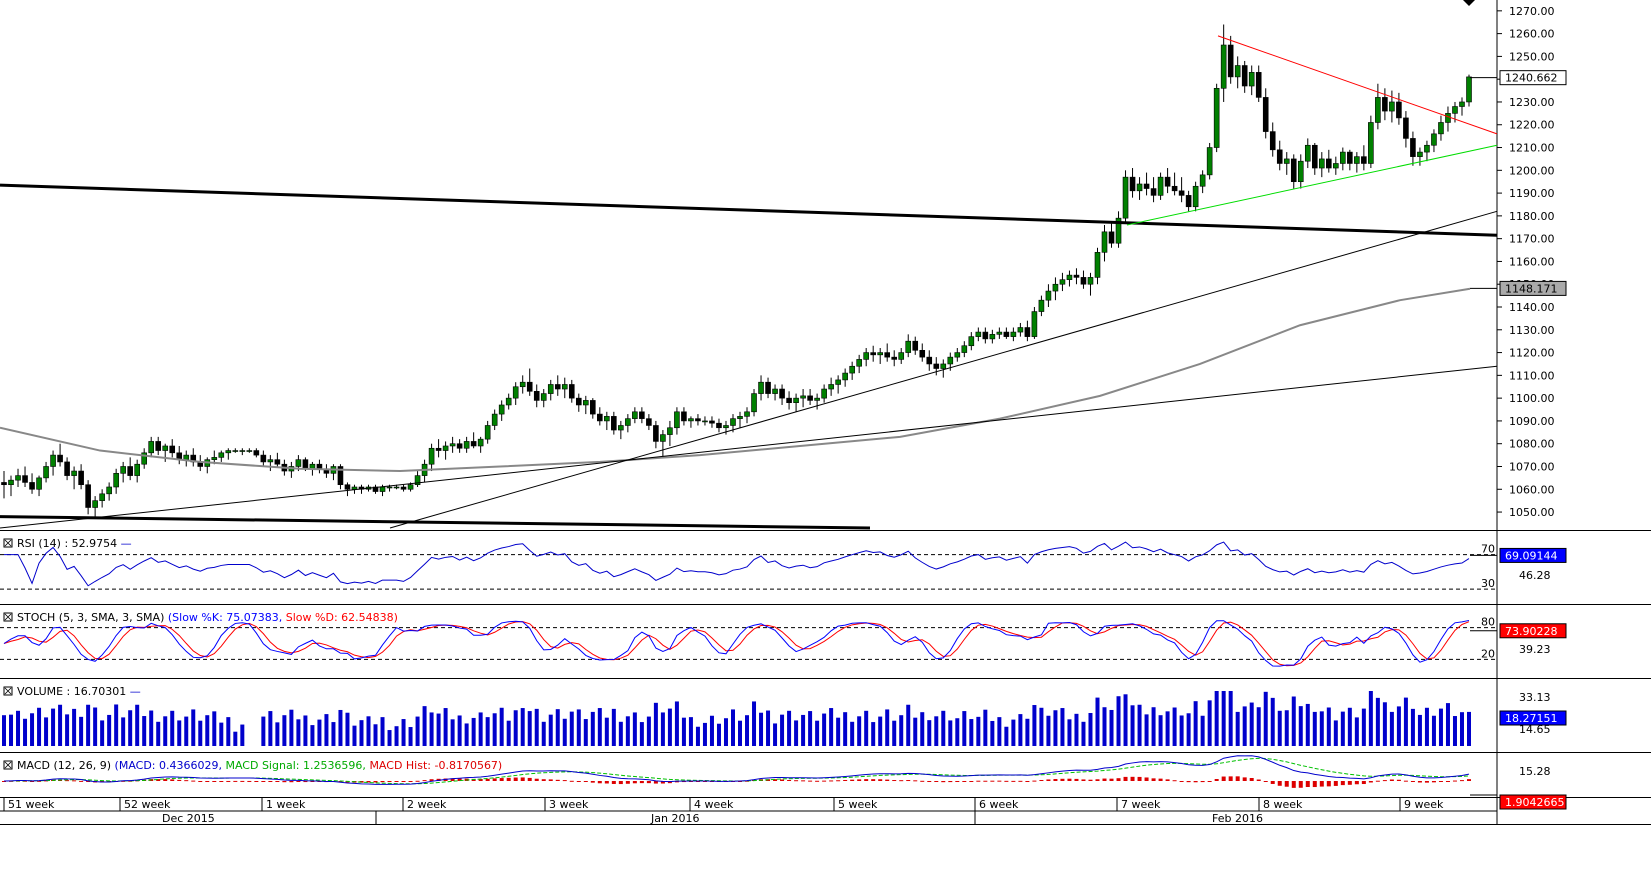  I want to click on price-tick-label: 1250.00, so click(1532, 56).